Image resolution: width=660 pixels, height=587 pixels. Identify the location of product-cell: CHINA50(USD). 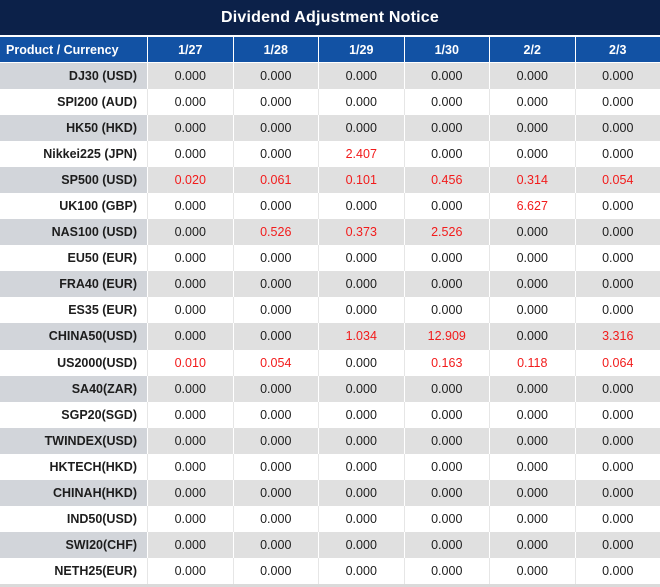
(74, 336).